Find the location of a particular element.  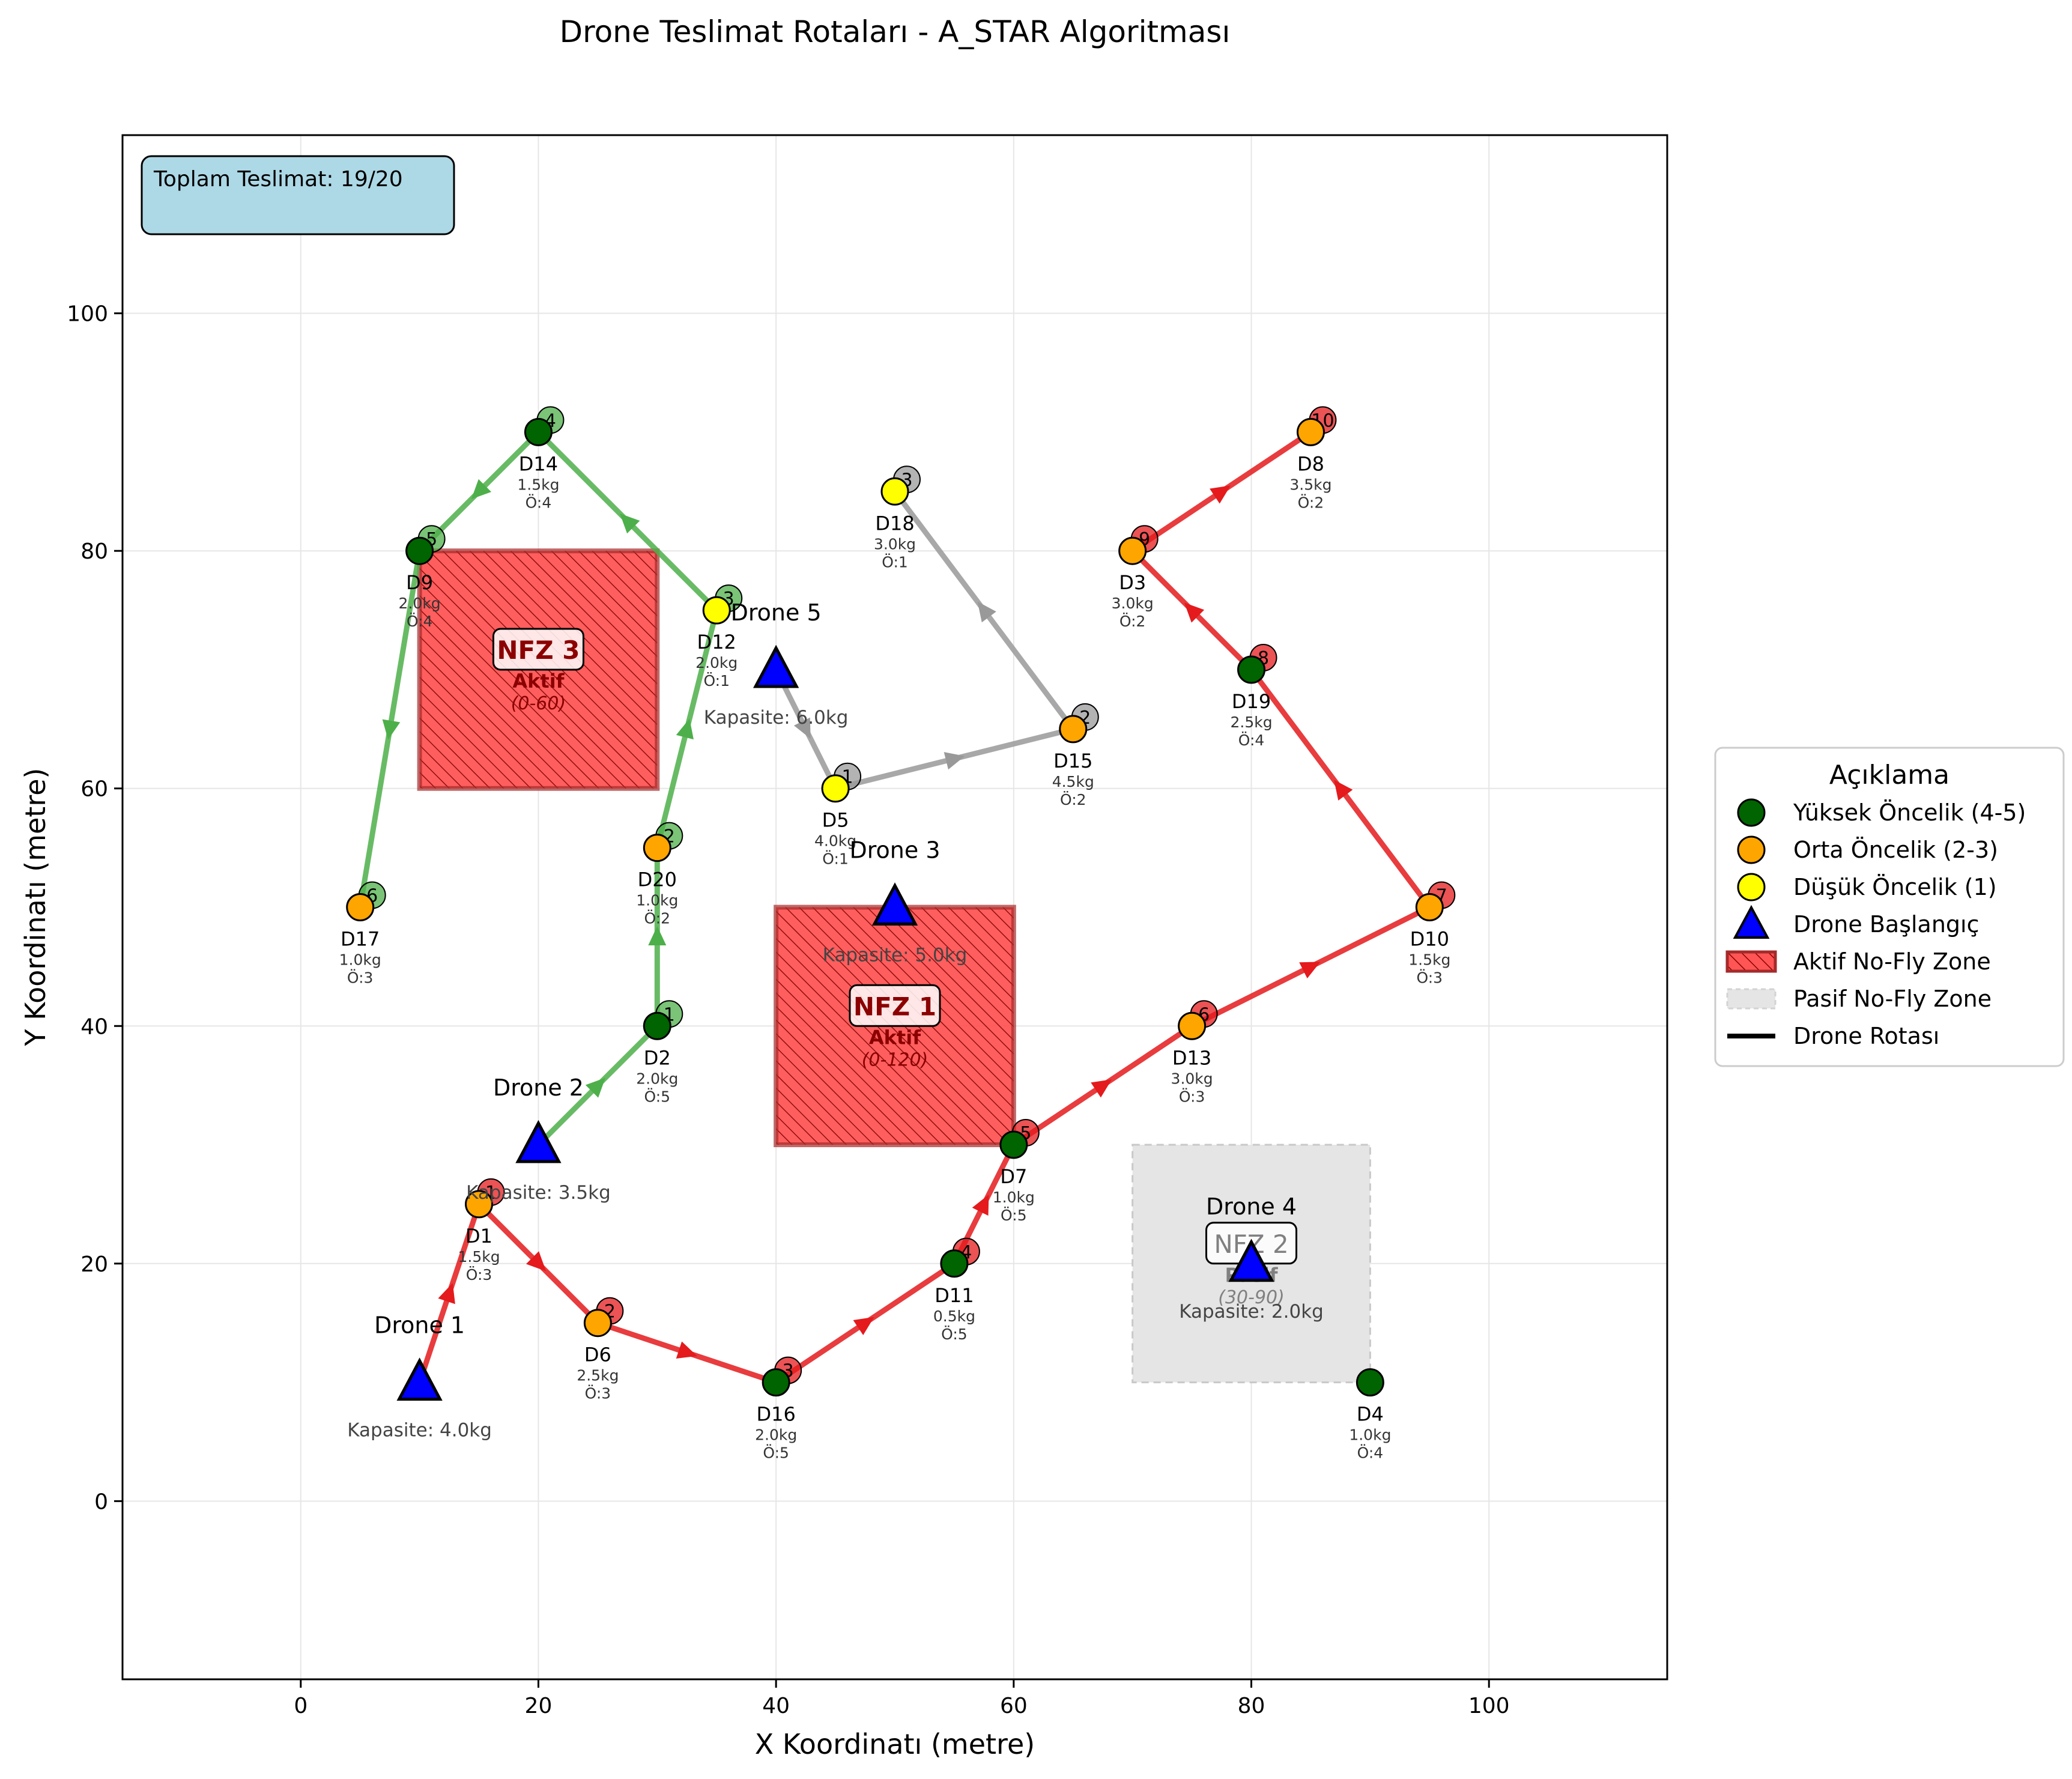

y-tick-label: 100 is located at coordinates (87, 314).